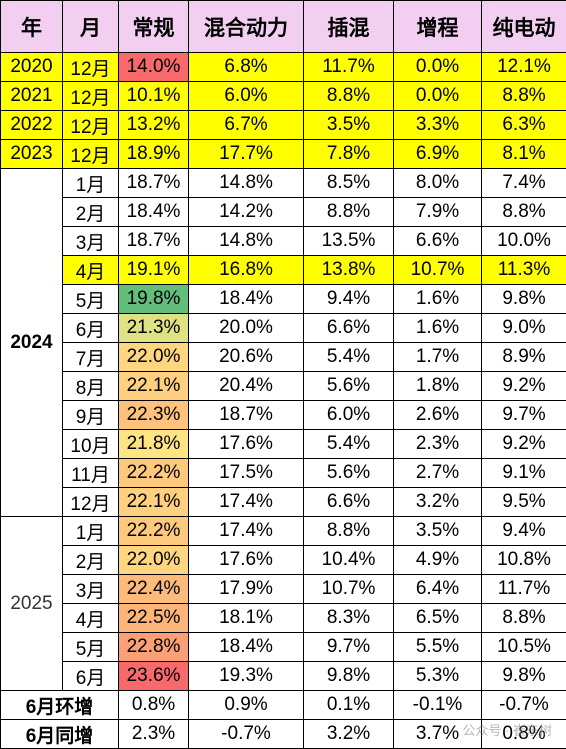 The image size is (566, 749). Describe the element at coordinates (524, 357) in the screenshot. I see `cell-bev: 8.9%` at that location.